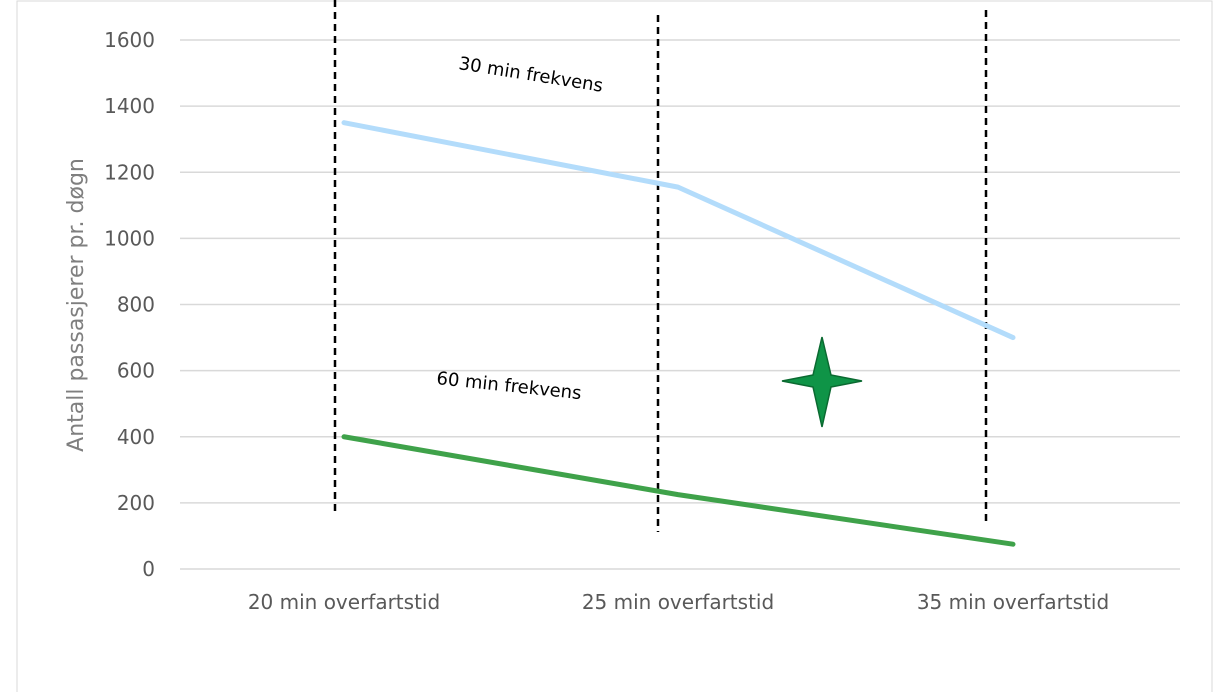  I want to click on y-tick-label: 1200, so click(129, 172).